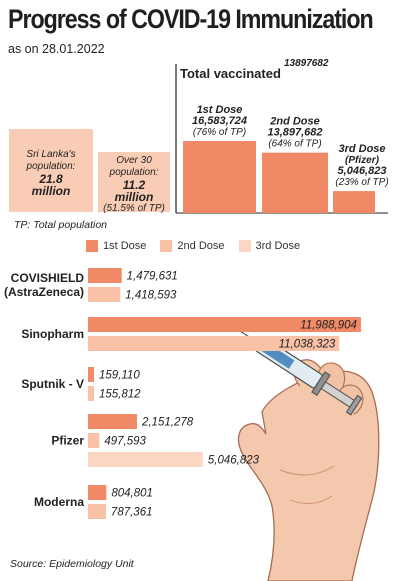  Describe the element at coordinates (201, 246) in the screenshot. I see `legend-label-second: 2nd Dose` at that location.